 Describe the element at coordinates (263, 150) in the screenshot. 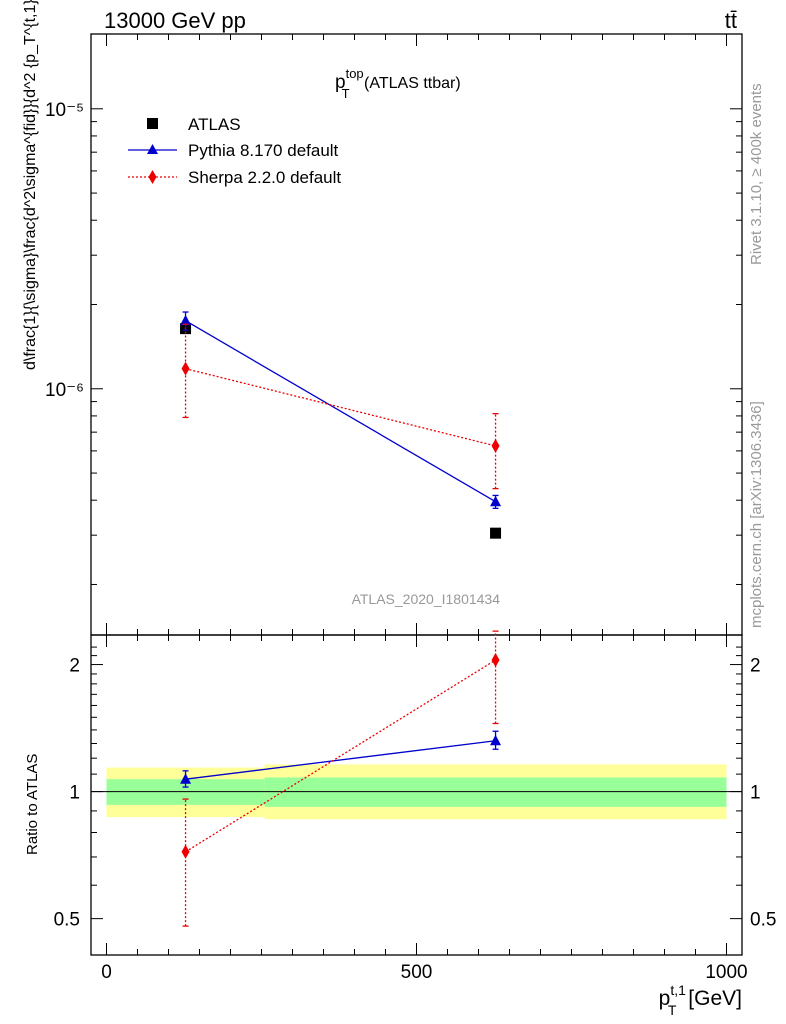

I see `legend-label-pythia: Pythia 8.170 default` at that location.